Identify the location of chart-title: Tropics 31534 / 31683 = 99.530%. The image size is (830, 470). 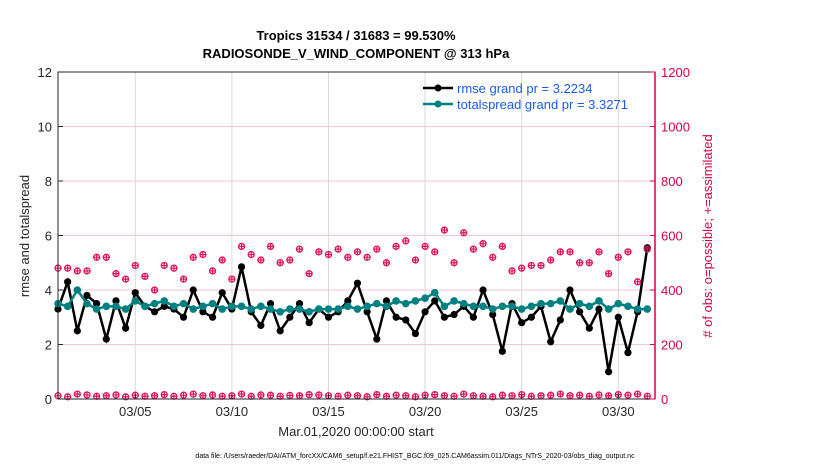
(356, 35).